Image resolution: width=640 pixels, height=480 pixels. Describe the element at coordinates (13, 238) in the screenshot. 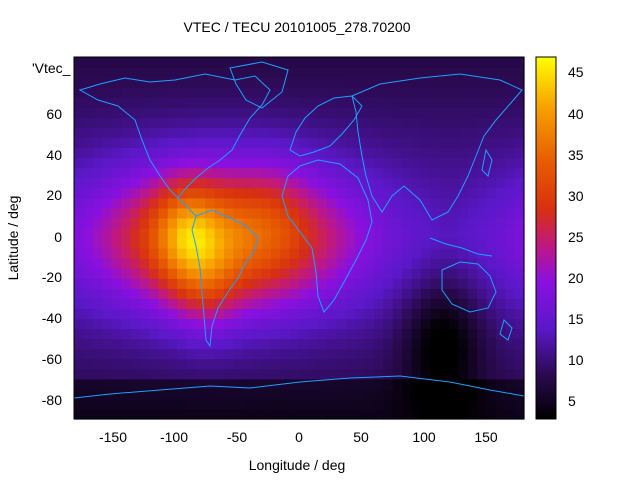

I see `y-axis-label: Latitude / deg` at that location.